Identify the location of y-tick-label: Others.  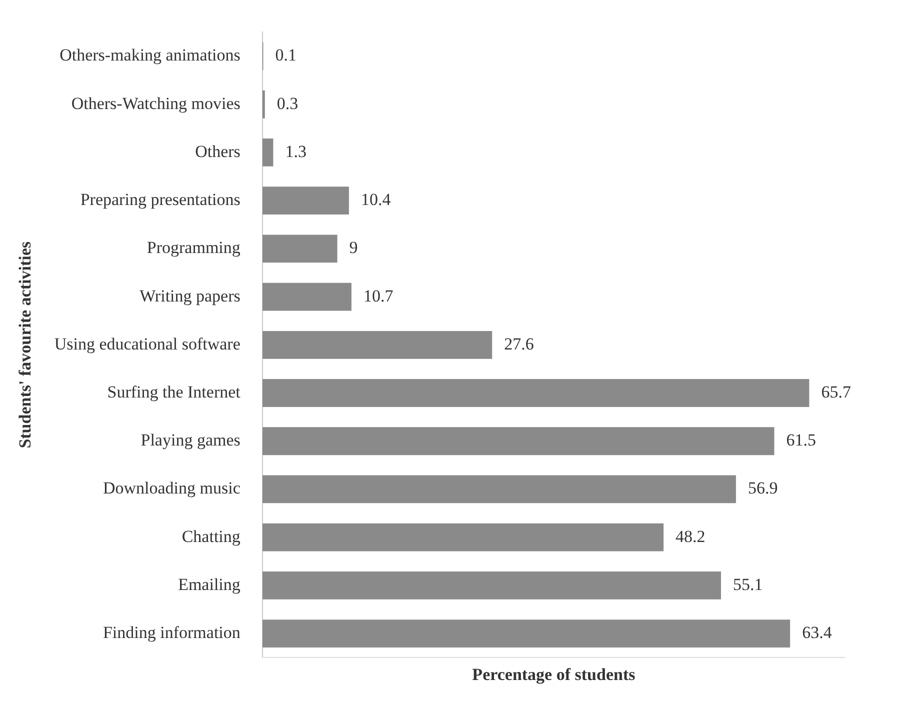
(217, 151).